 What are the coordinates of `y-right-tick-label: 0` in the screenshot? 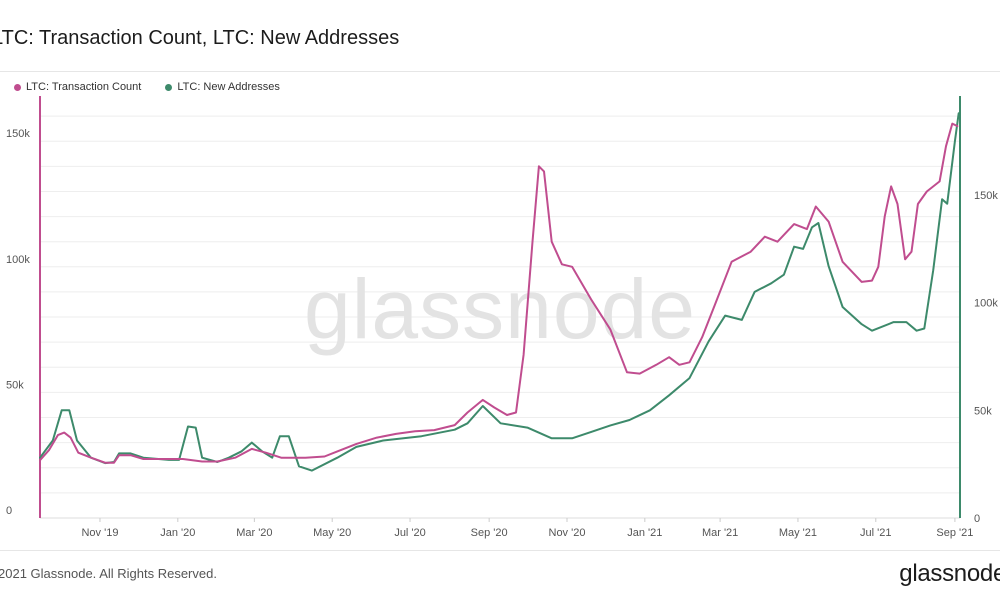 It's located at (977, 519).